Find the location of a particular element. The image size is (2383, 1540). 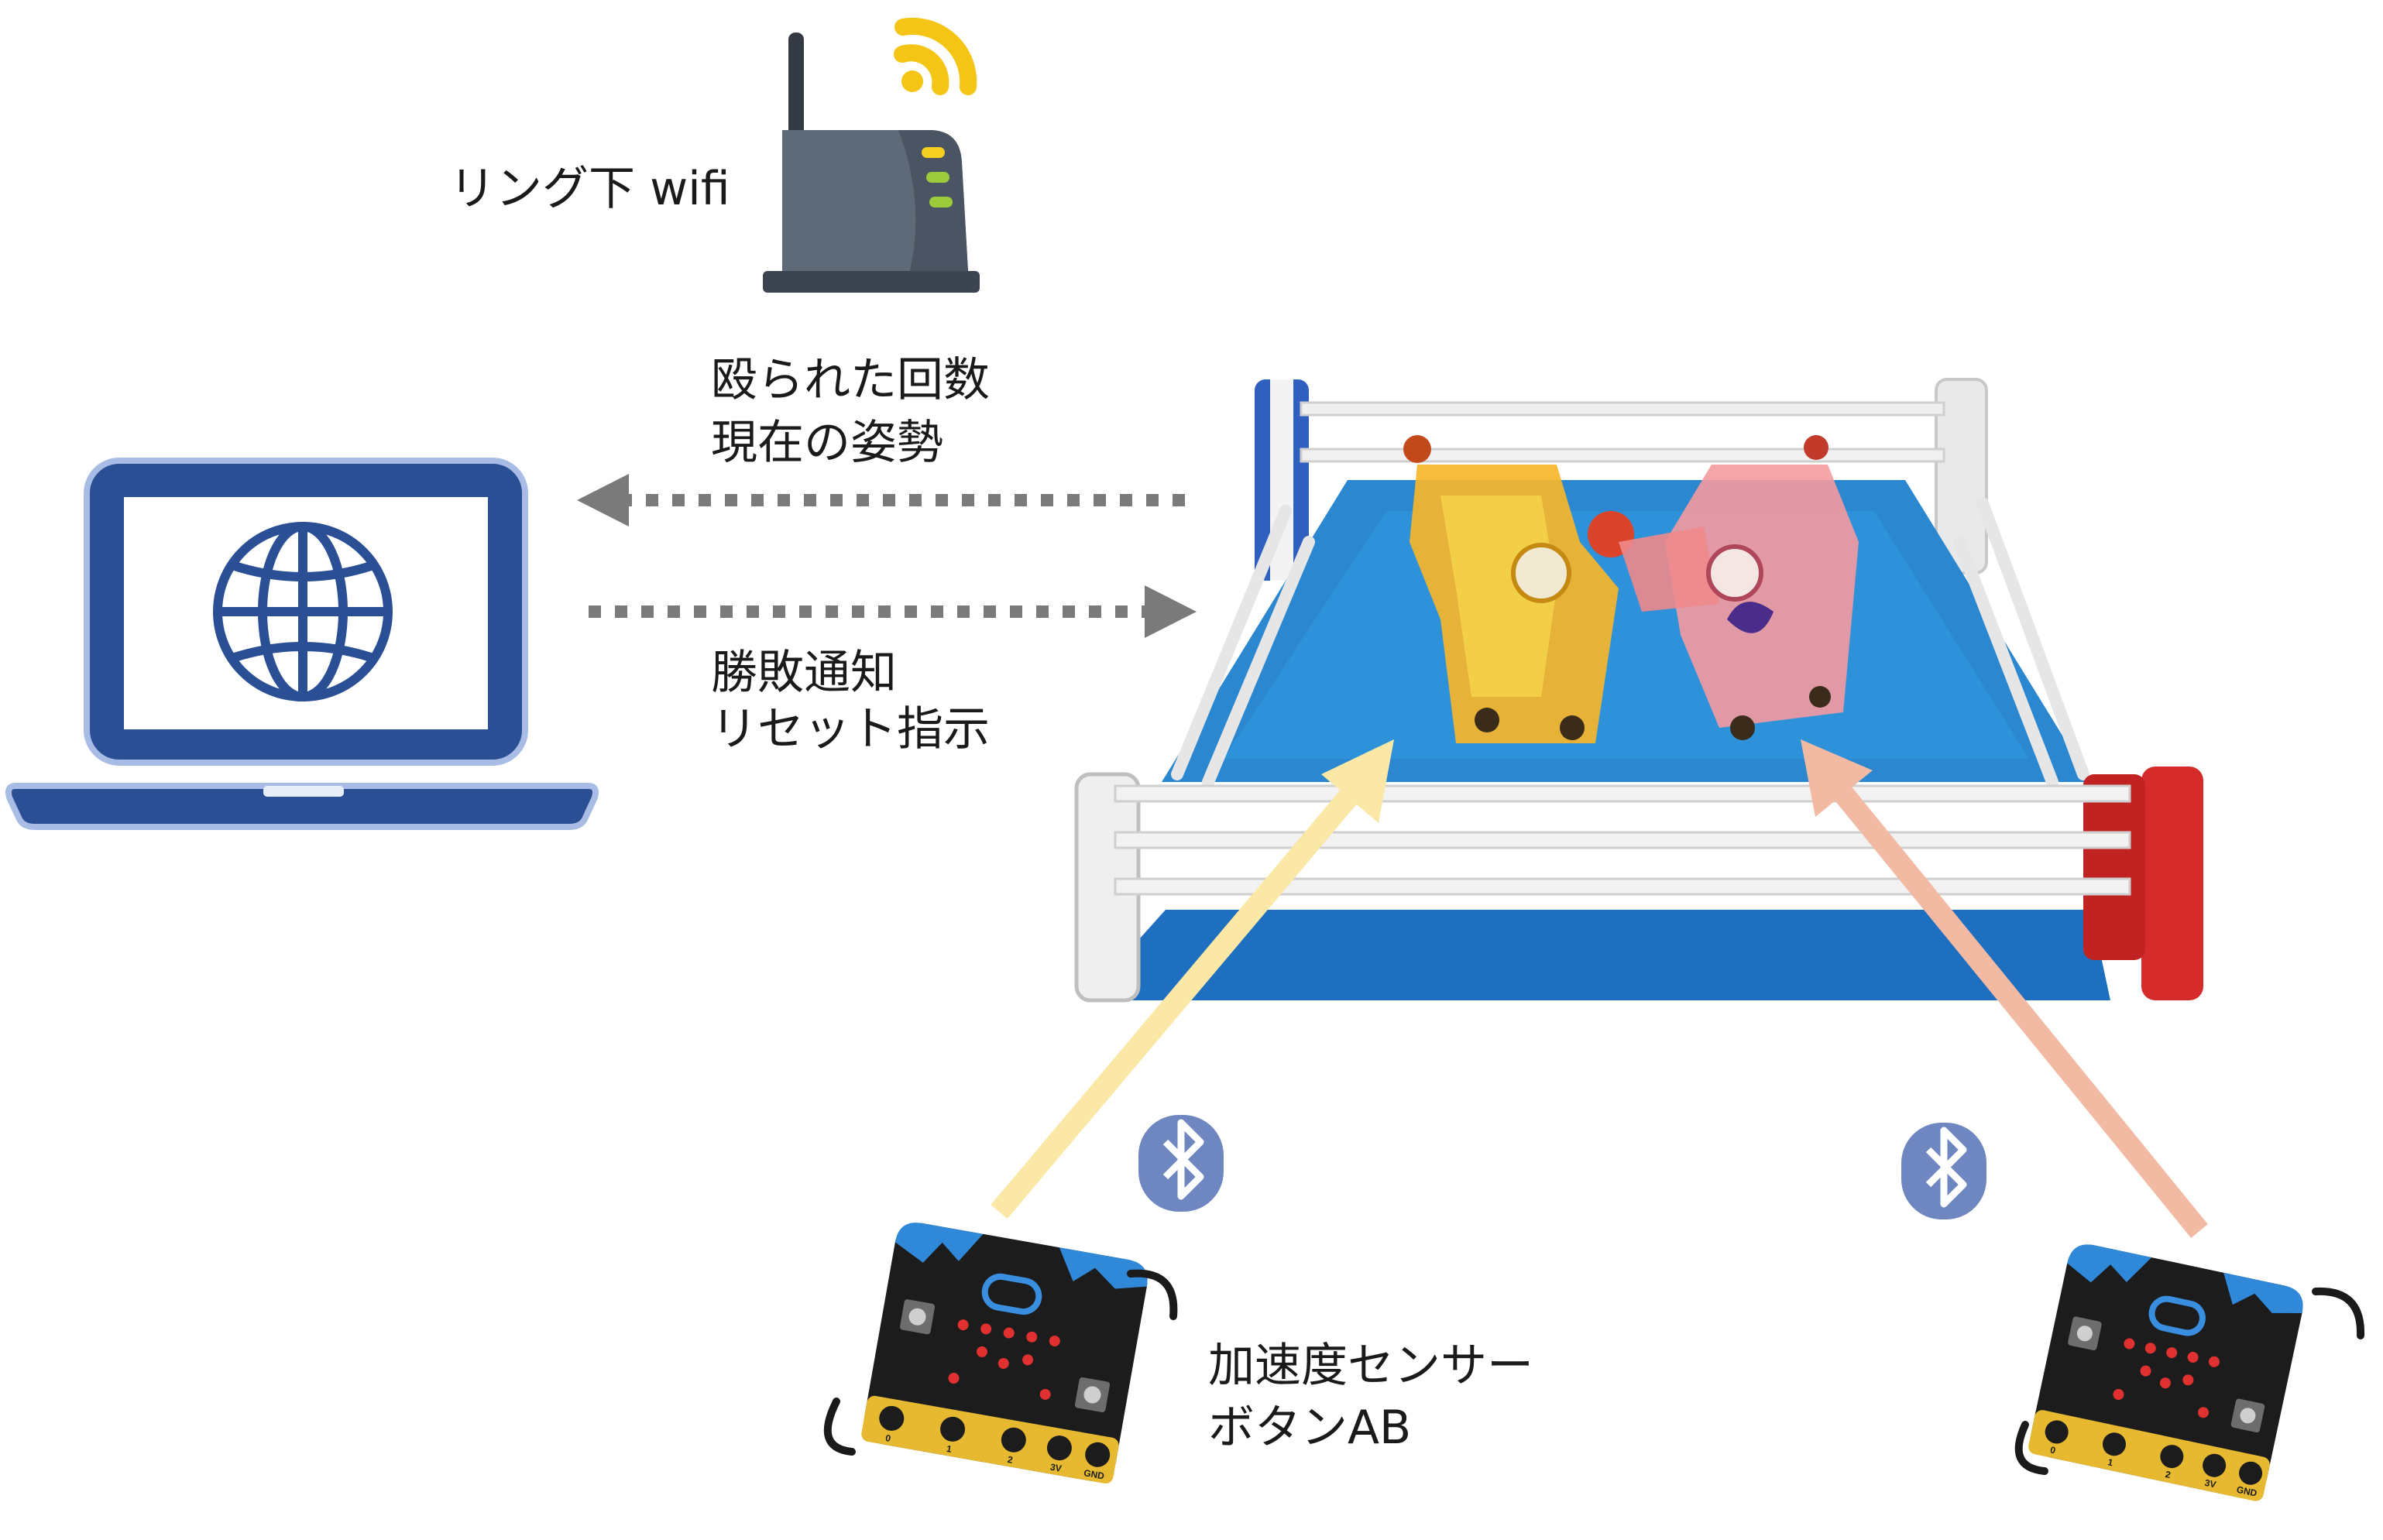

laptop-globe-icon is located at coordinates (302, 644).